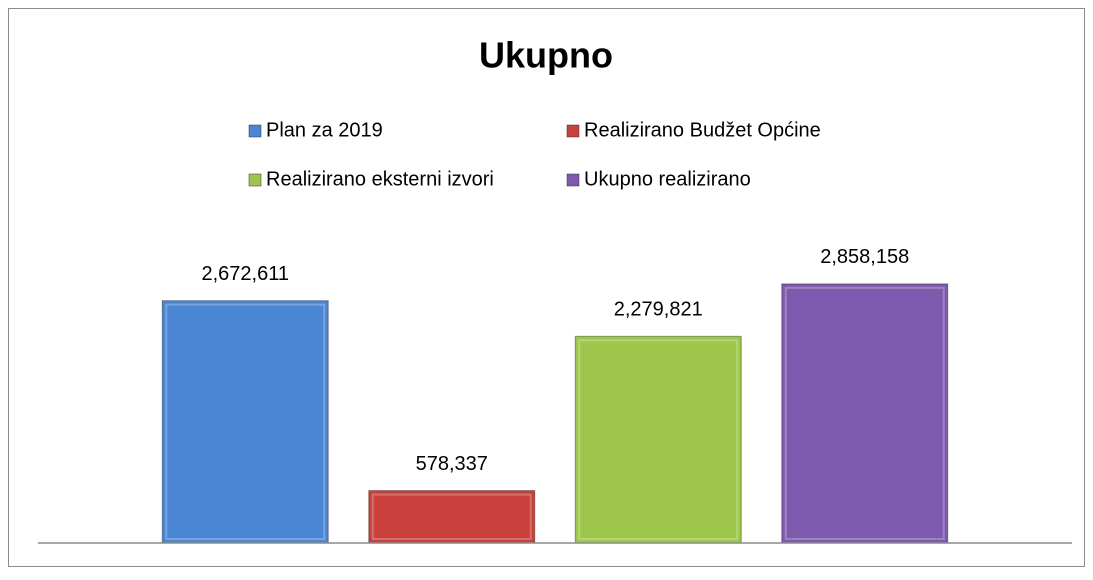  What do you see at coordinates (864, 257) in the screenshot?
I see `data-label: 2,858,158` at bounding box center [864, 257].